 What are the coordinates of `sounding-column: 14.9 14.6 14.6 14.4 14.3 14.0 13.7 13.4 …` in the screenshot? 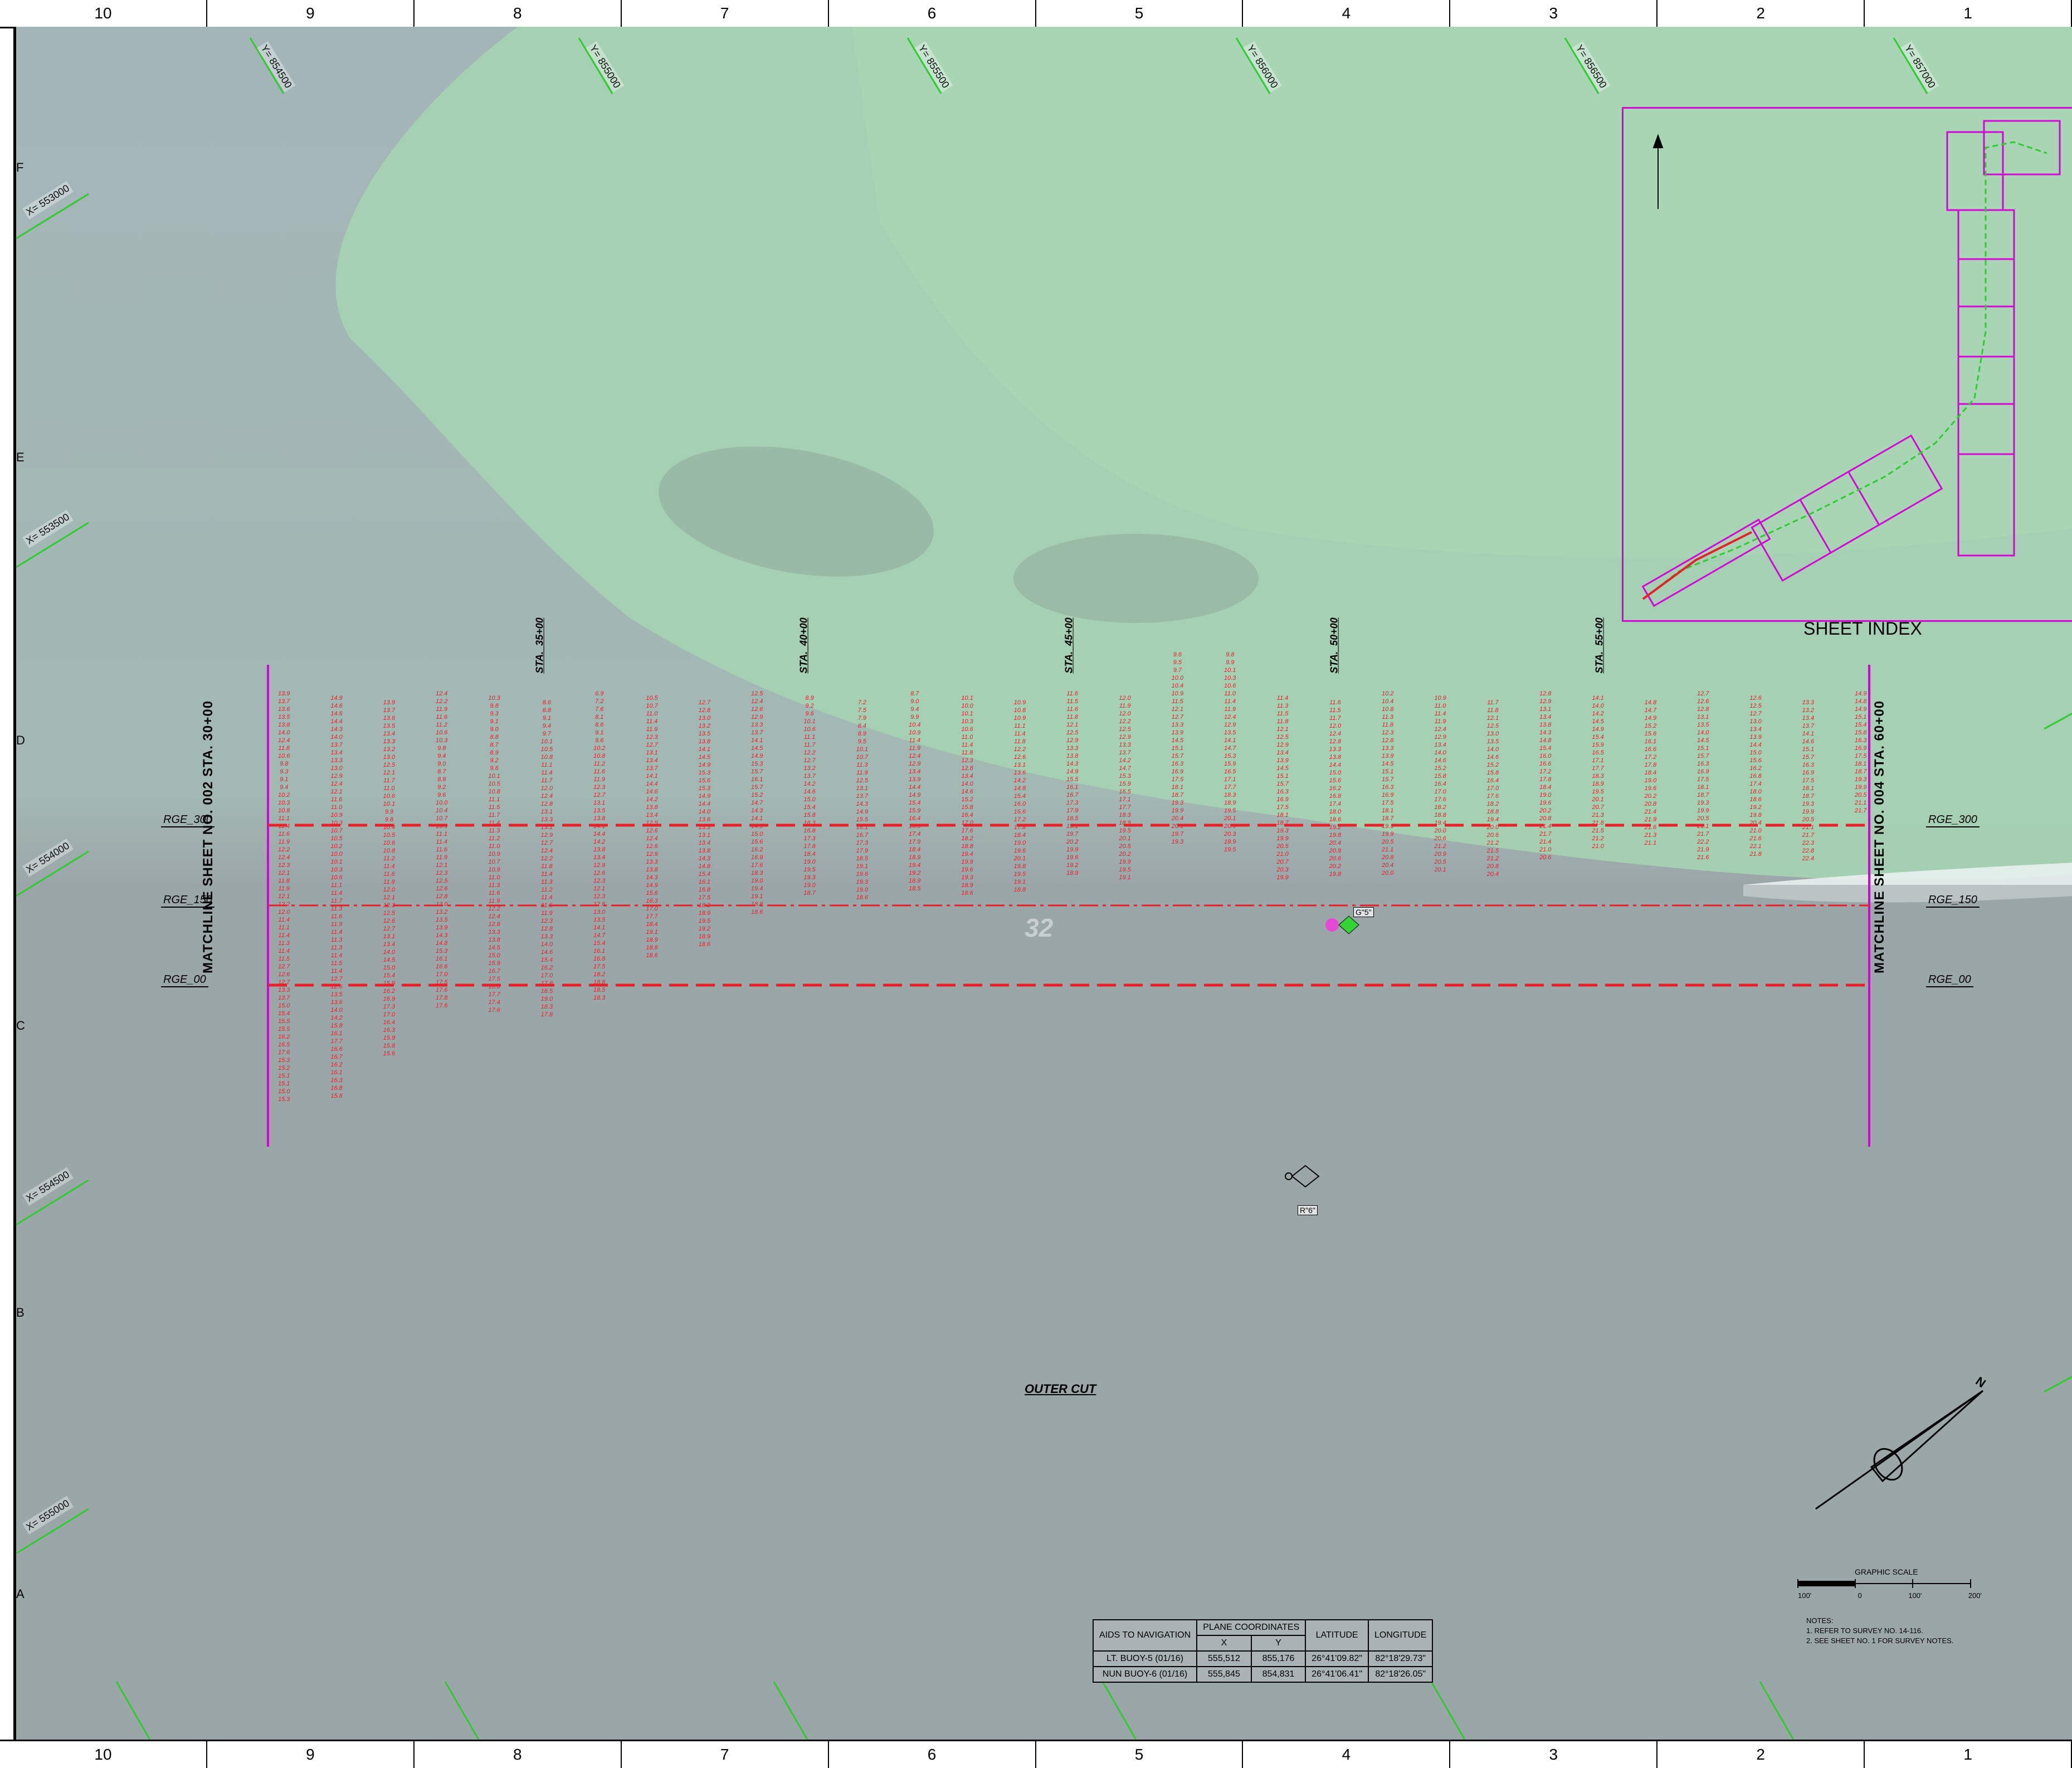 It's located at (337, 897).